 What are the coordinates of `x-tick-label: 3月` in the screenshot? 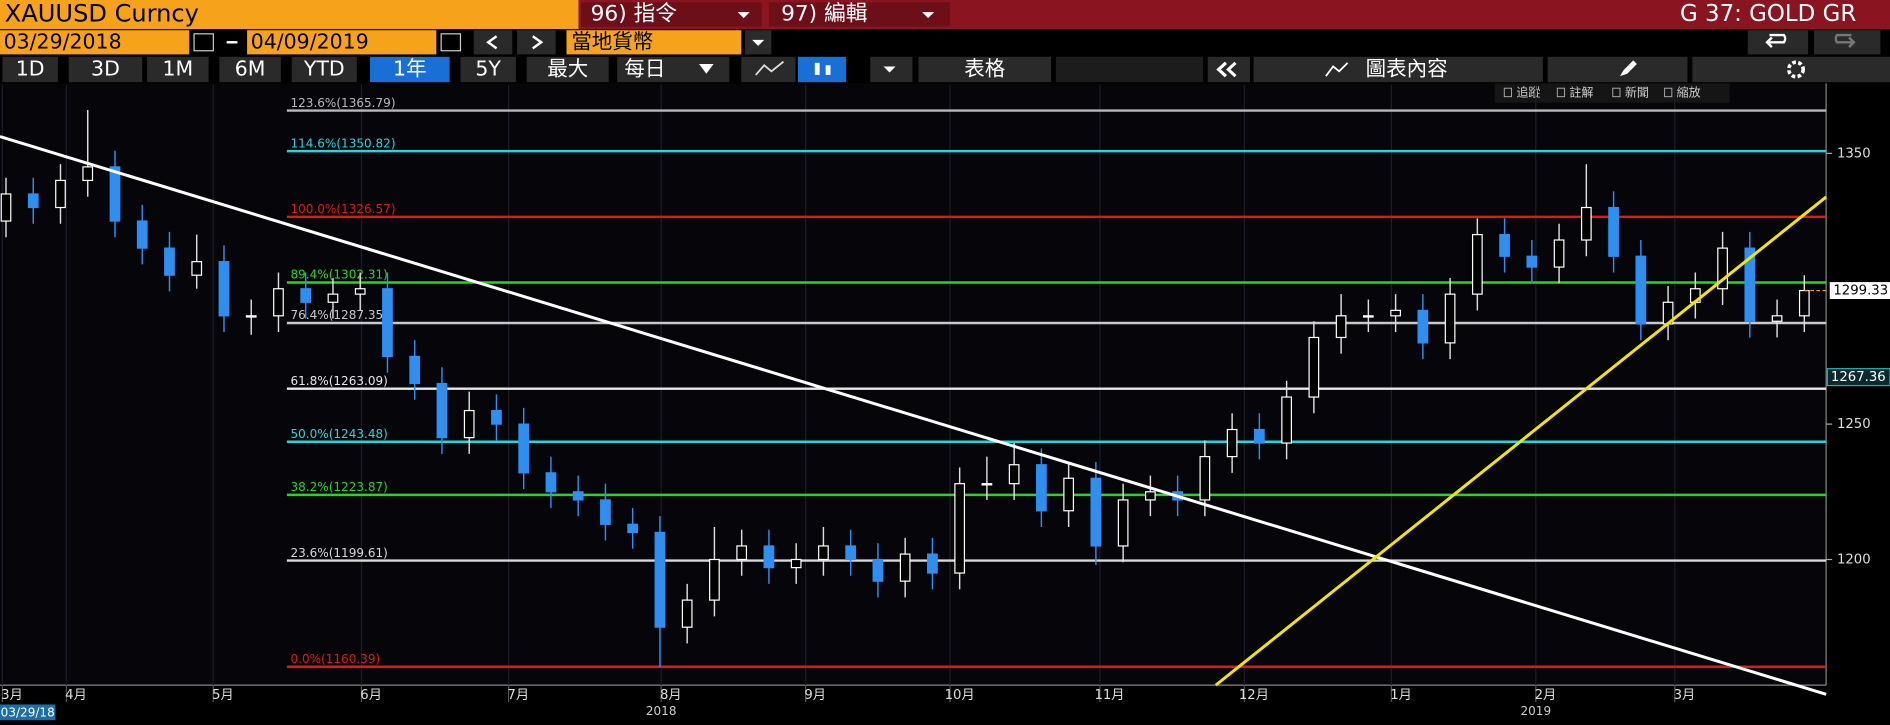 It's located at (1685, 695).